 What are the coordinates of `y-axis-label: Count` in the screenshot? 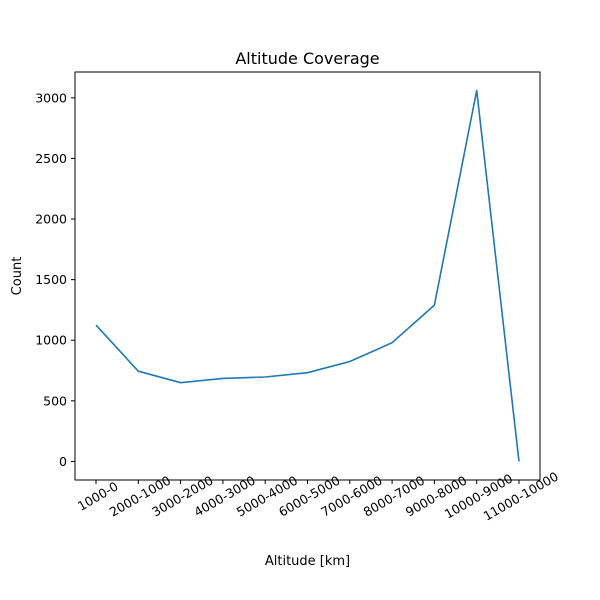 It's located at (17, 276).